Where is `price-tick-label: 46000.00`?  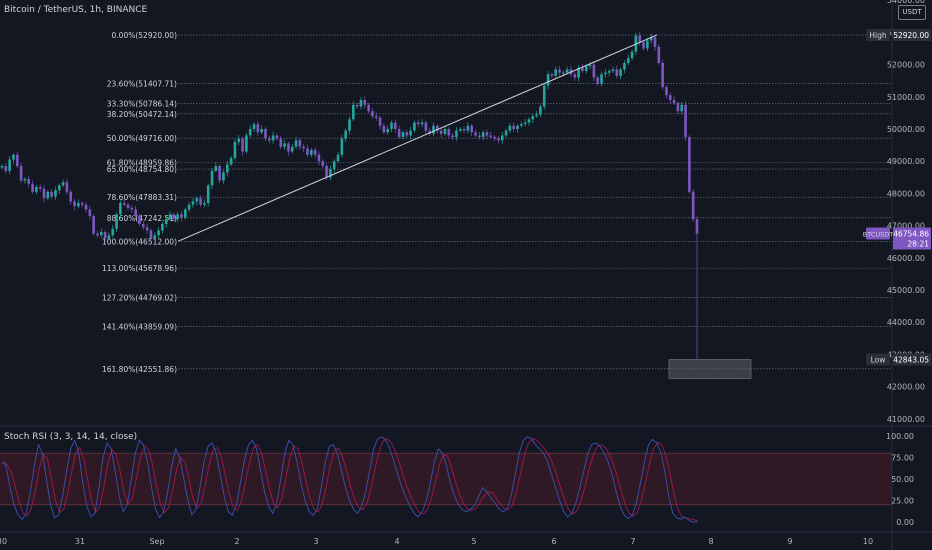 price-tick-label: 46000.00 is located at coordinates (906, 258).